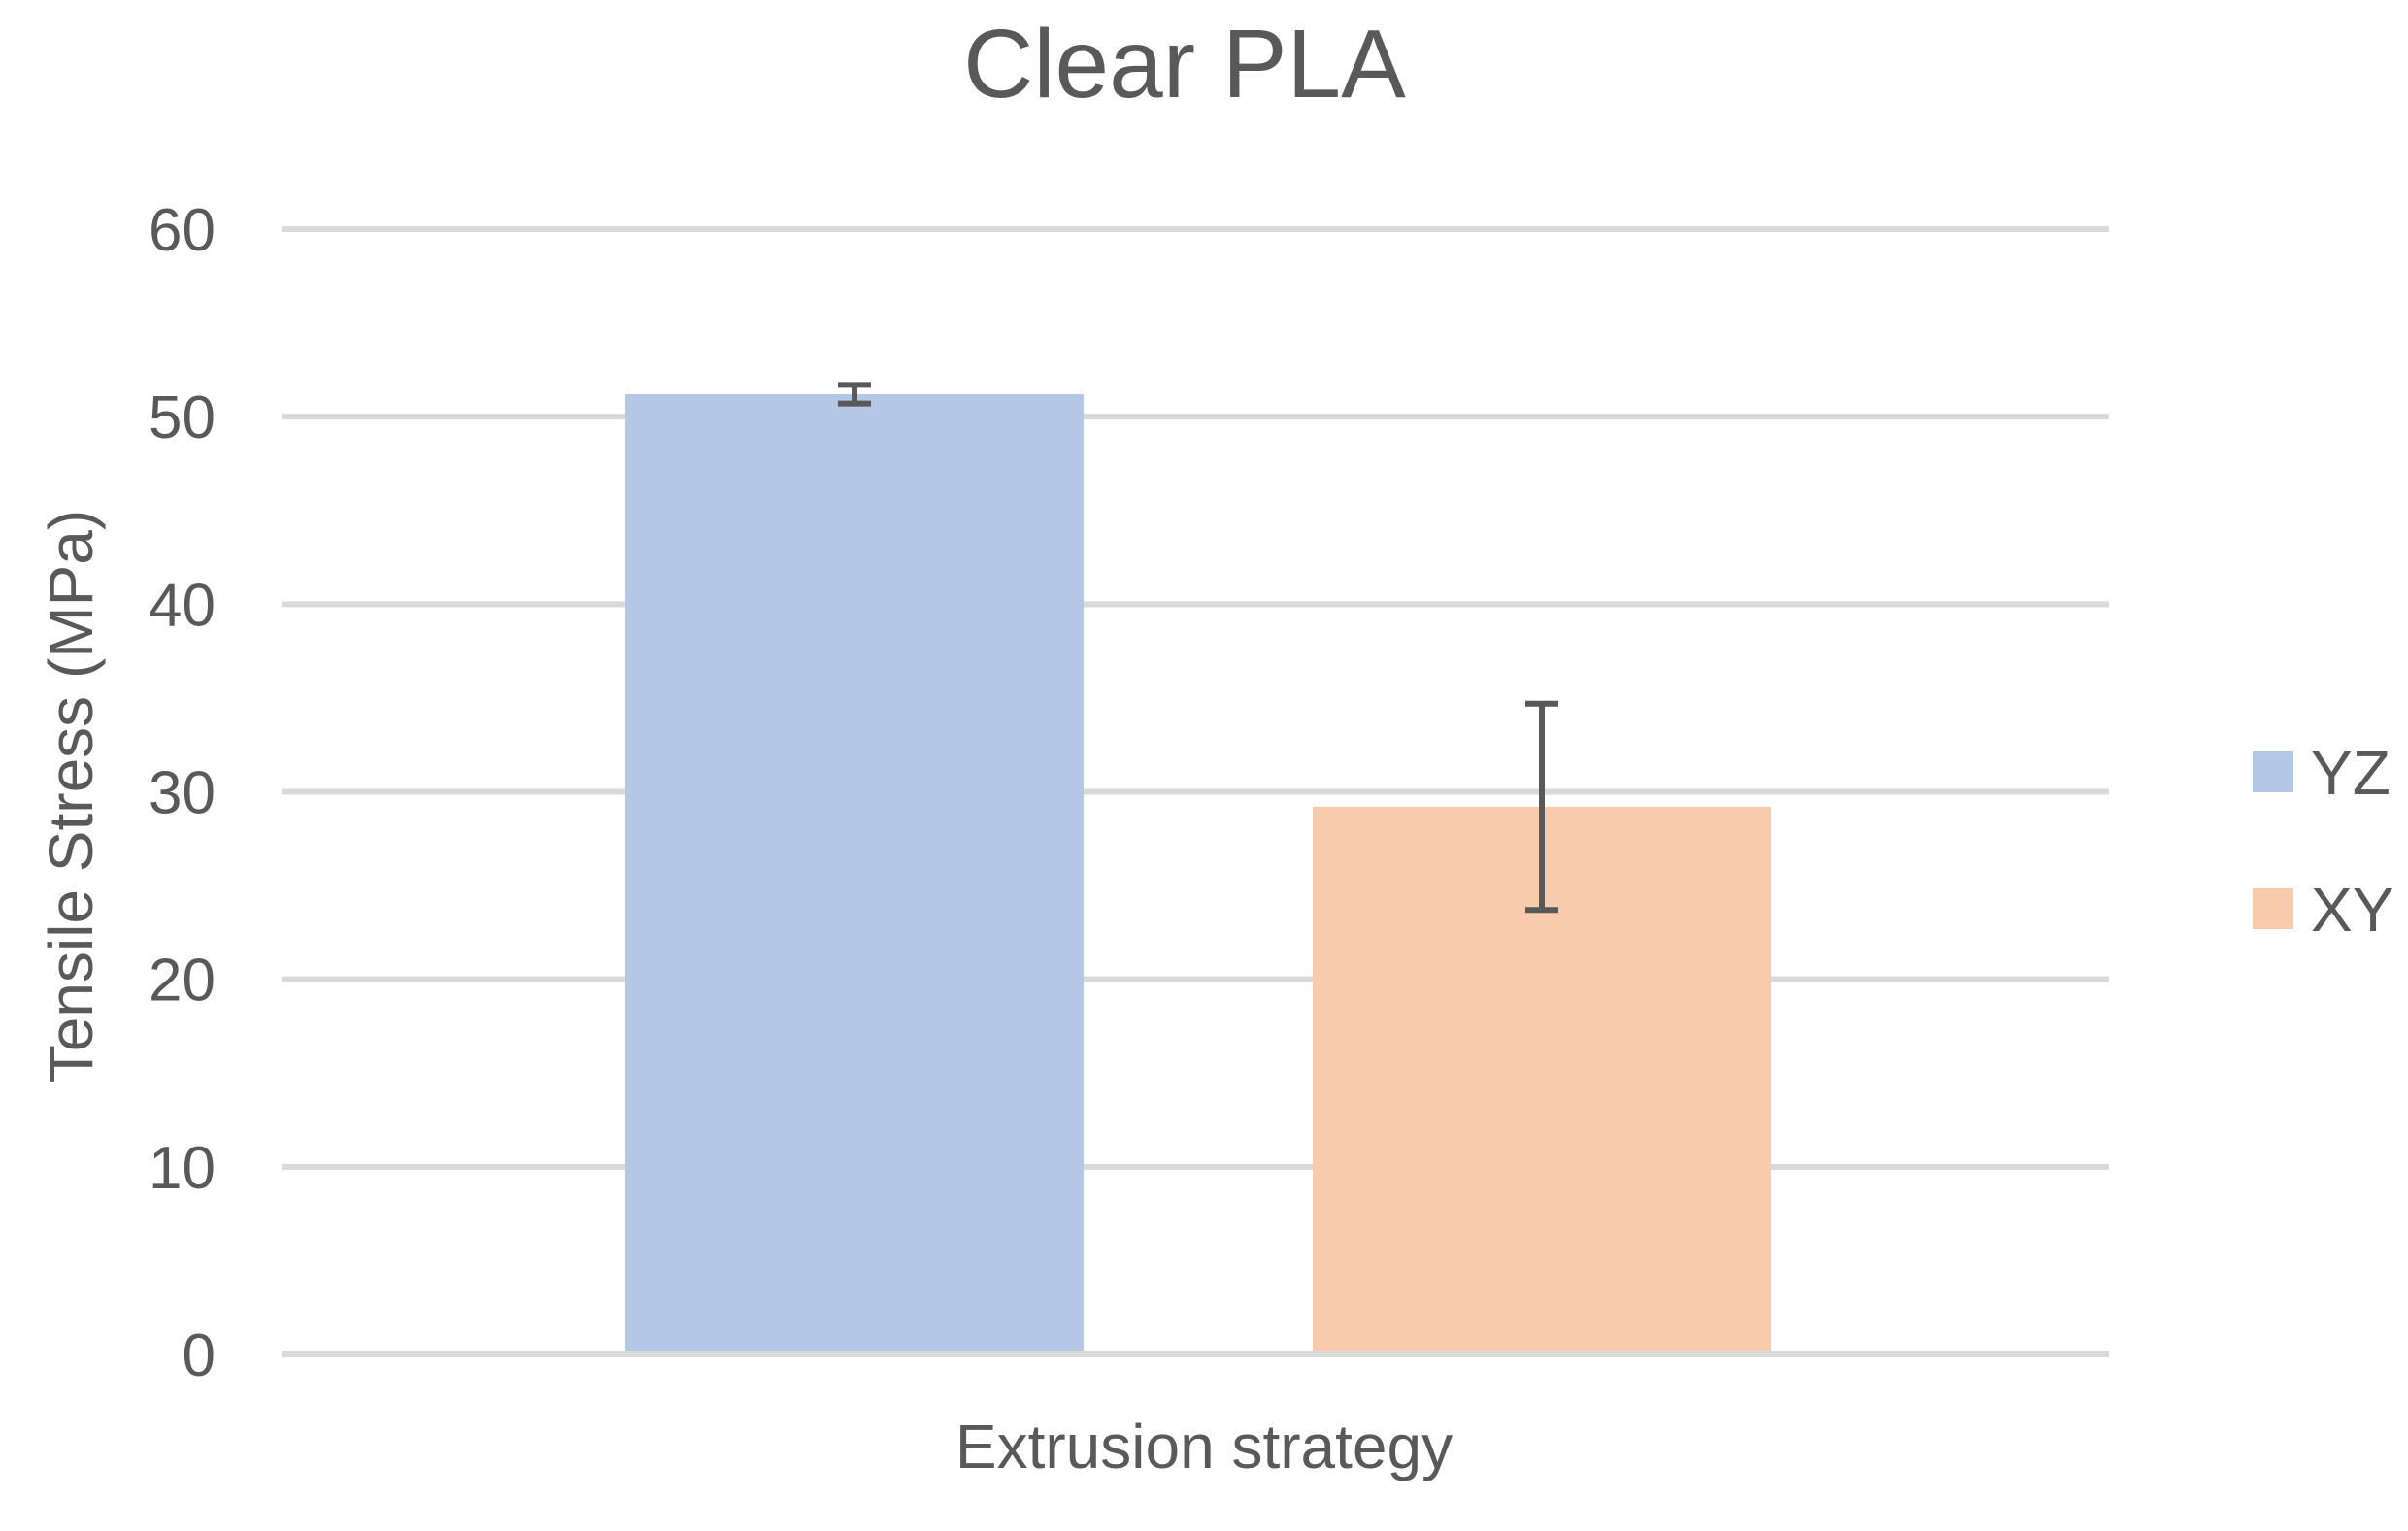  I want to click on bar-yz, so click(855, 872).